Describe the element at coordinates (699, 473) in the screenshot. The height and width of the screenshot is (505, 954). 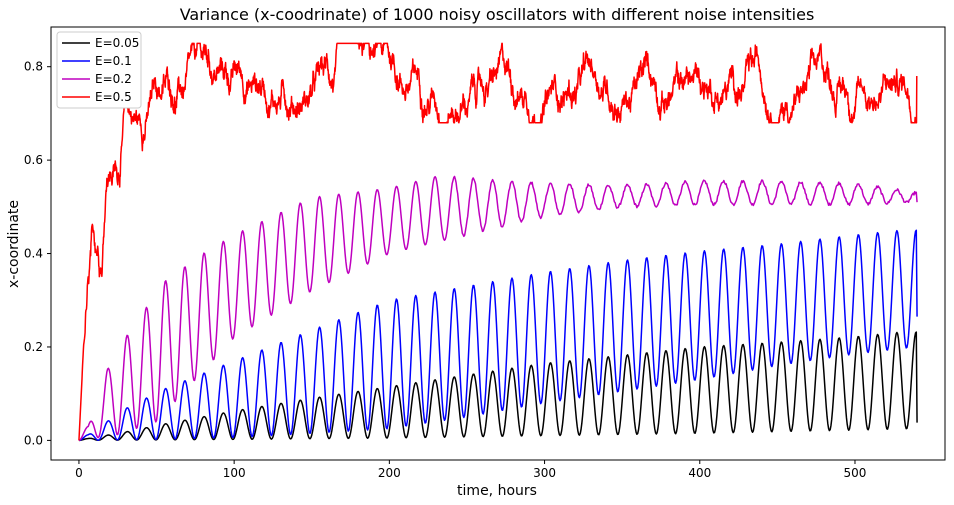
I see `x-tick-label: 400` at that location.